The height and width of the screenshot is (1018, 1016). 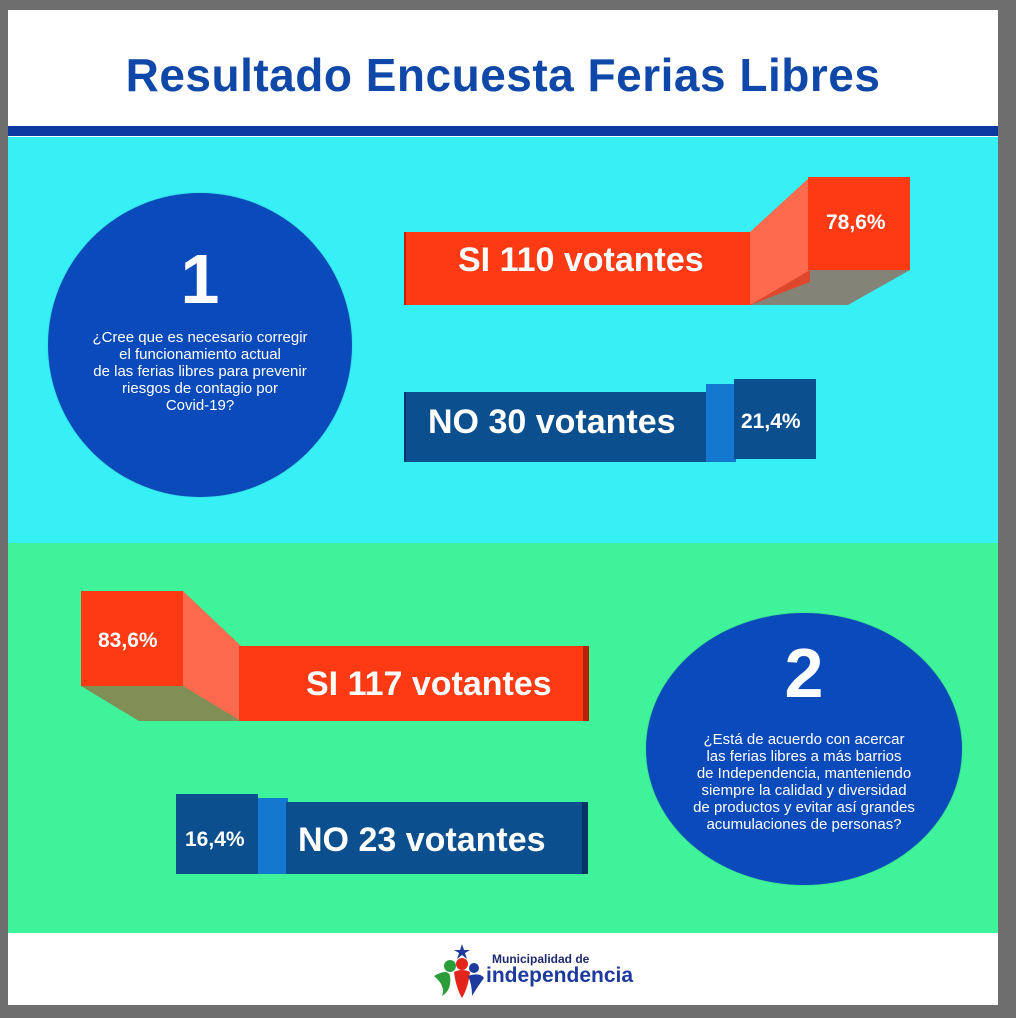 I want to click on q2-no-bar, so click(x=382, y=834).